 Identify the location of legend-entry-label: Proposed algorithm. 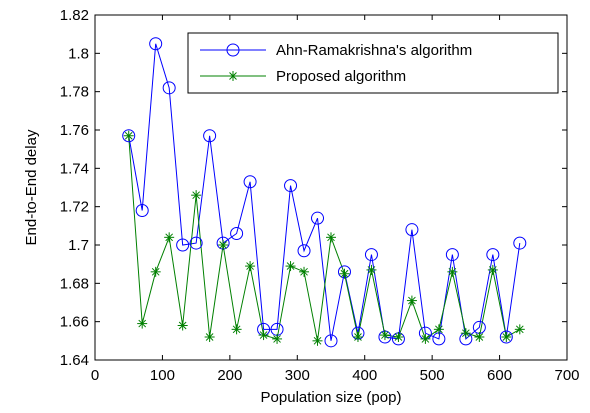
(341, 76).